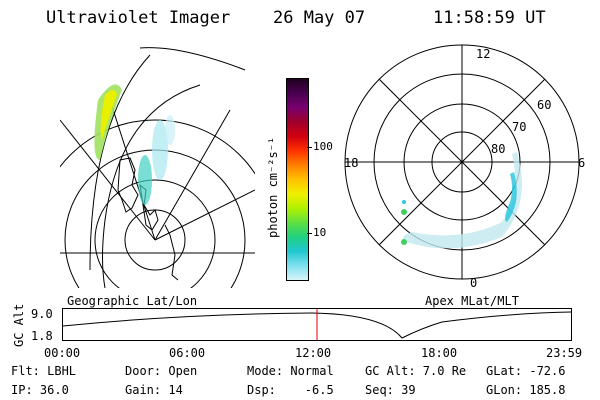 This screenshot has width=600, height=400. Describe the element at coordinates (40, 390) in the screenshot. I see `ip-info: IP: 36.0` at that location.